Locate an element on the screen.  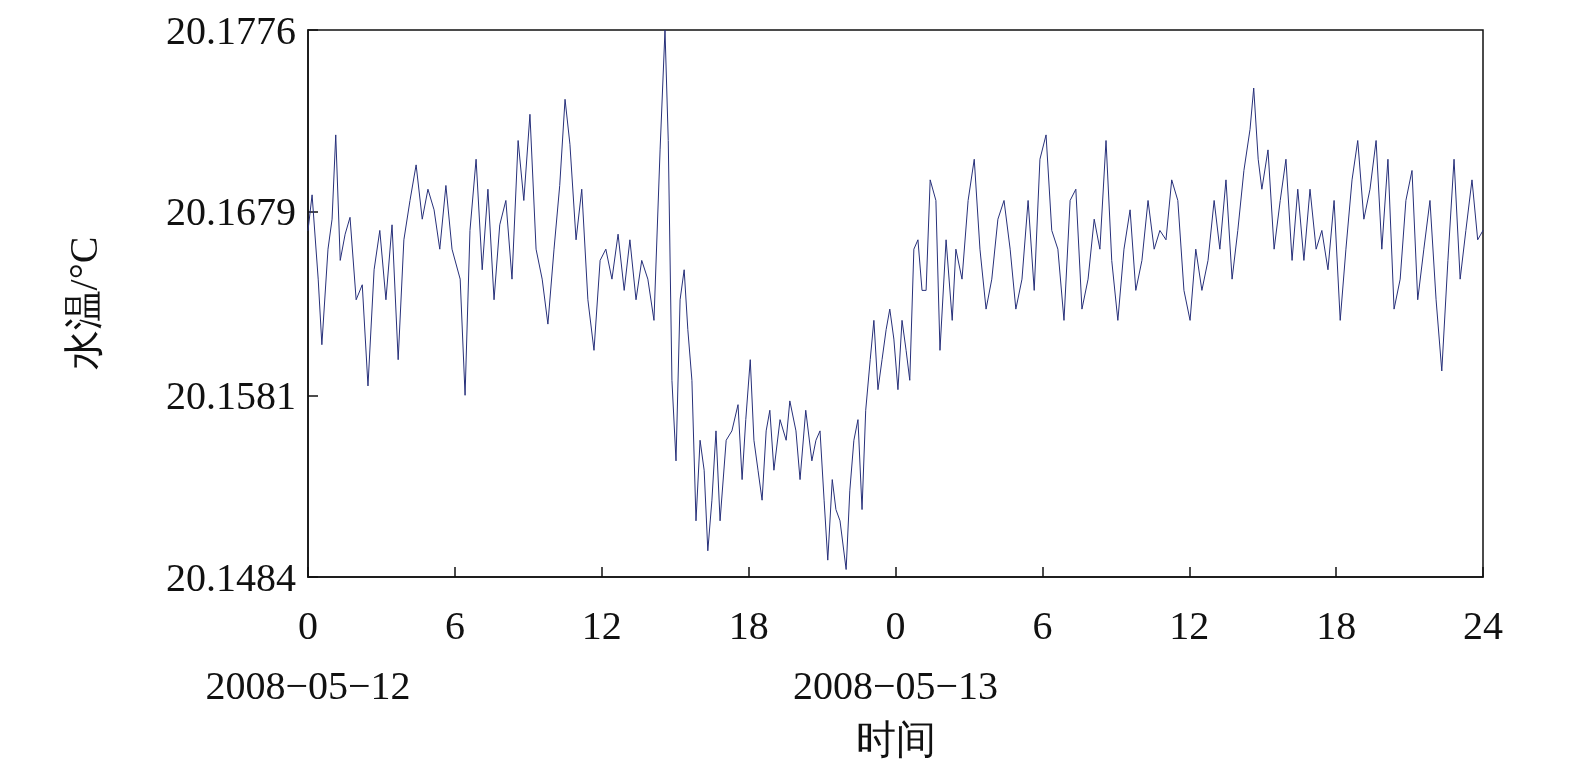
y-axis-title: 水温/°C is located at coordinates (83, 303).